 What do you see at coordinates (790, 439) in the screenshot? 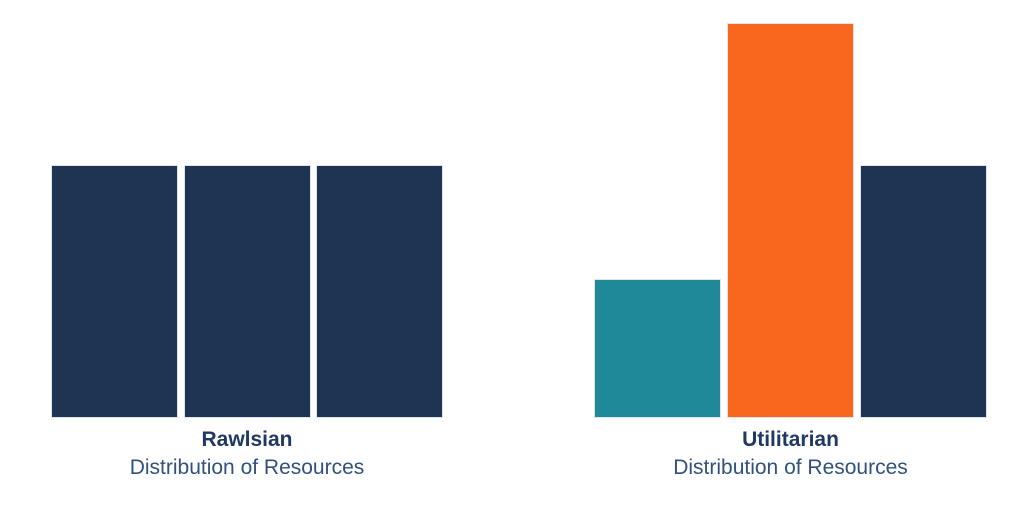
I see `utilitarian-chart-title: Utilitarian` at bounding box center [790, 439].